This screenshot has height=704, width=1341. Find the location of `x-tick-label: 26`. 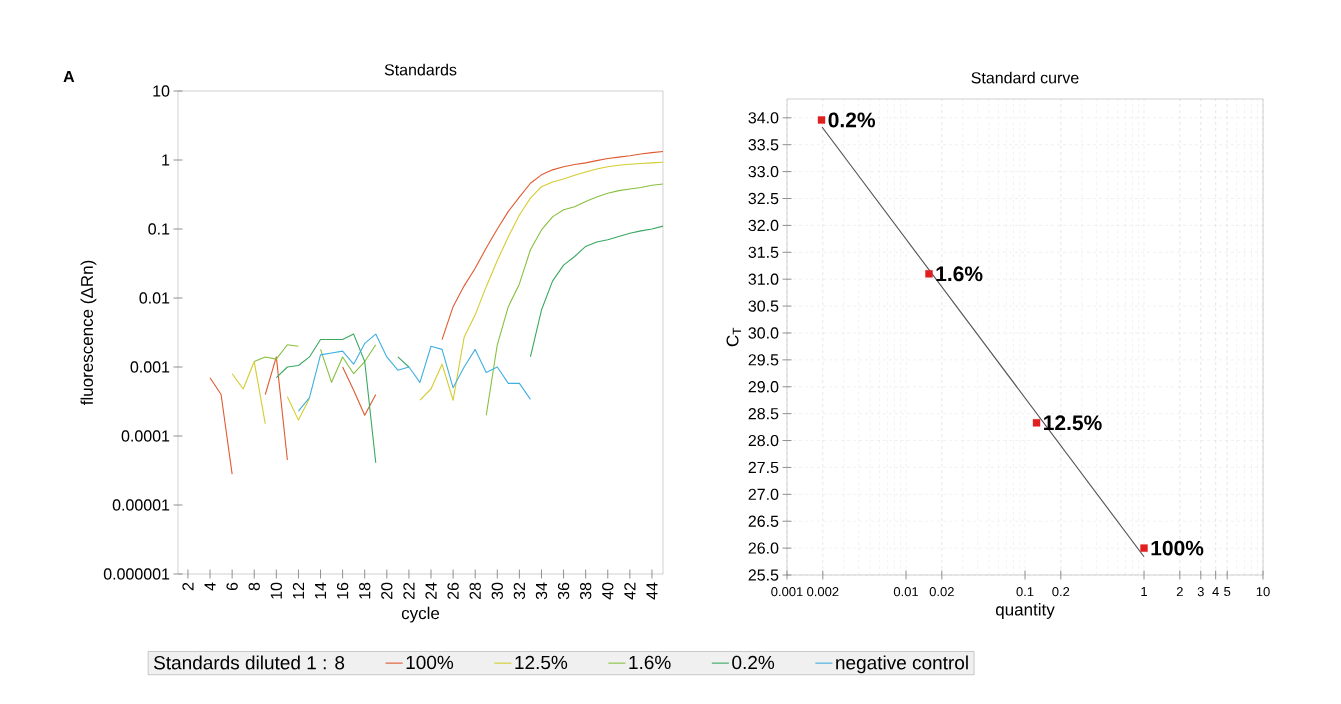

x-tick-label: 26 is located at coordinates (453, 591).